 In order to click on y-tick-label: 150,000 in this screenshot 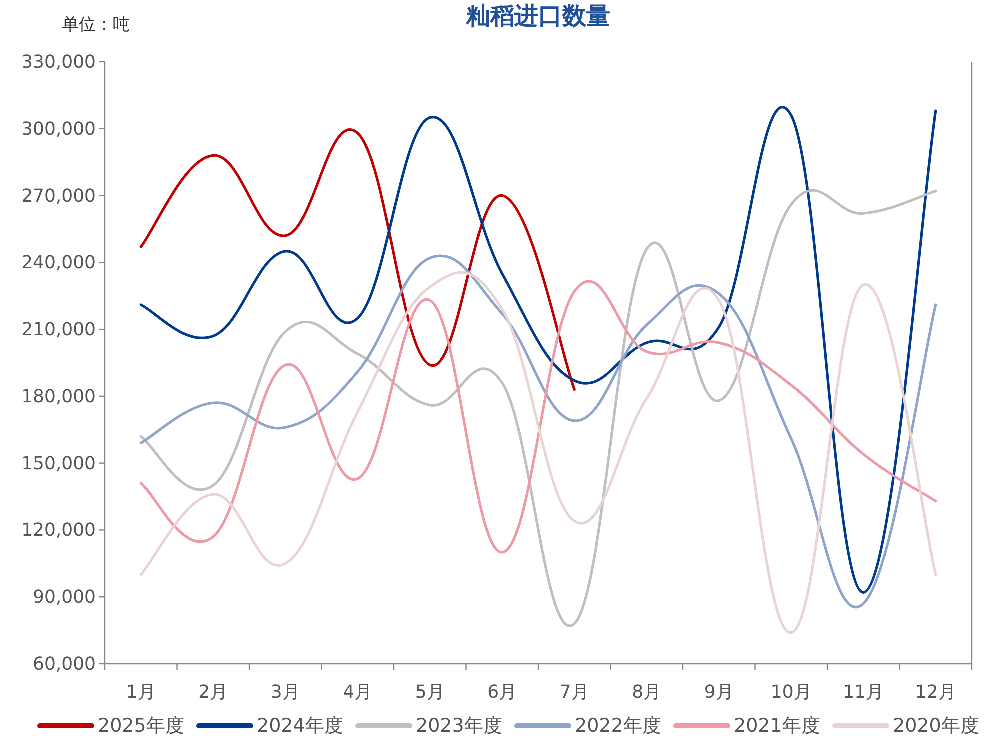, I will do `click(59, 463)`.